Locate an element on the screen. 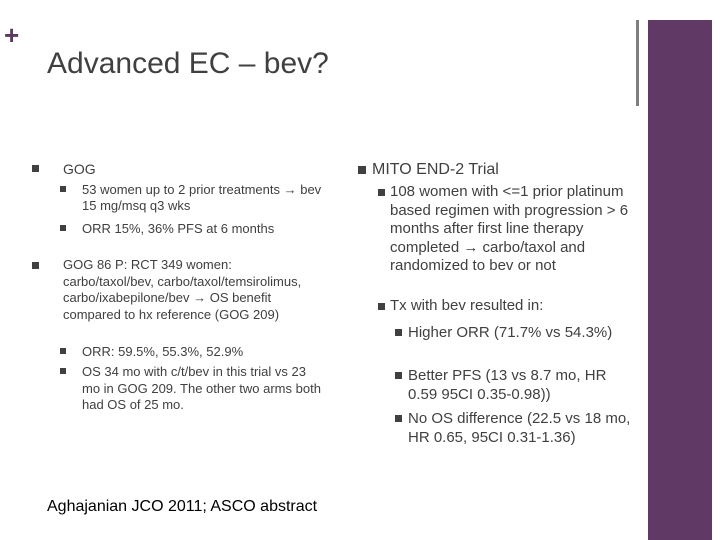  accent-bar is located at coordinates (680, 280).